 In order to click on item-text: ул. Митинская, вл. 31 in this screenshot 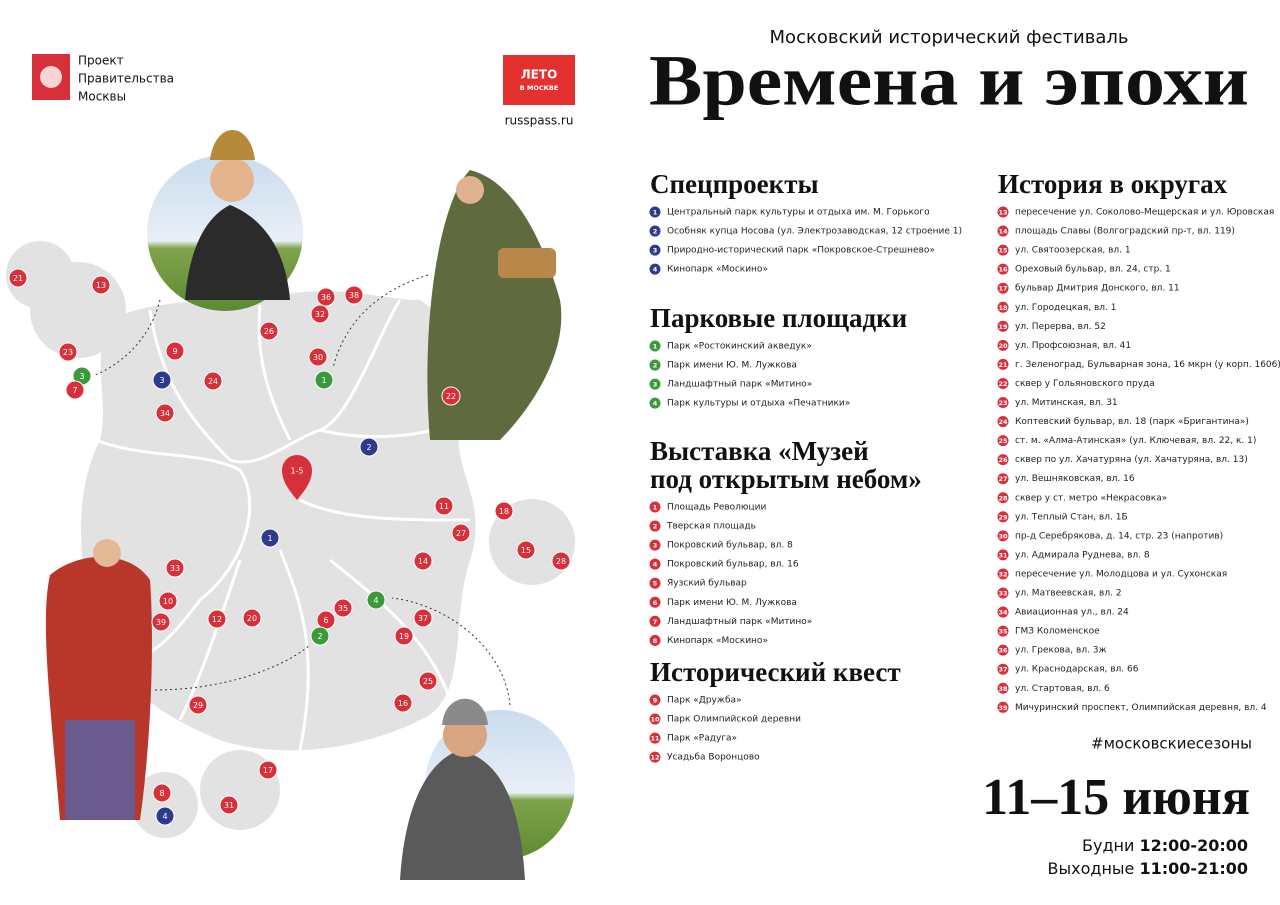, I will do `click(1066, 403)`.